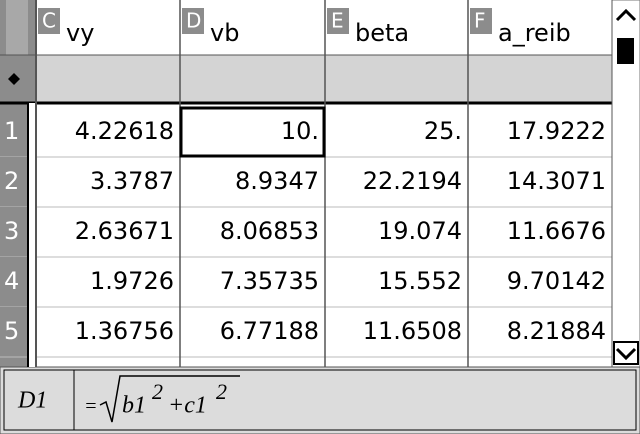 This screenshot has width=640, height=434. What do you see at coordinates (626, 15) in the screenshot?
I see `scroll-up` at bounding box center [626, 15].